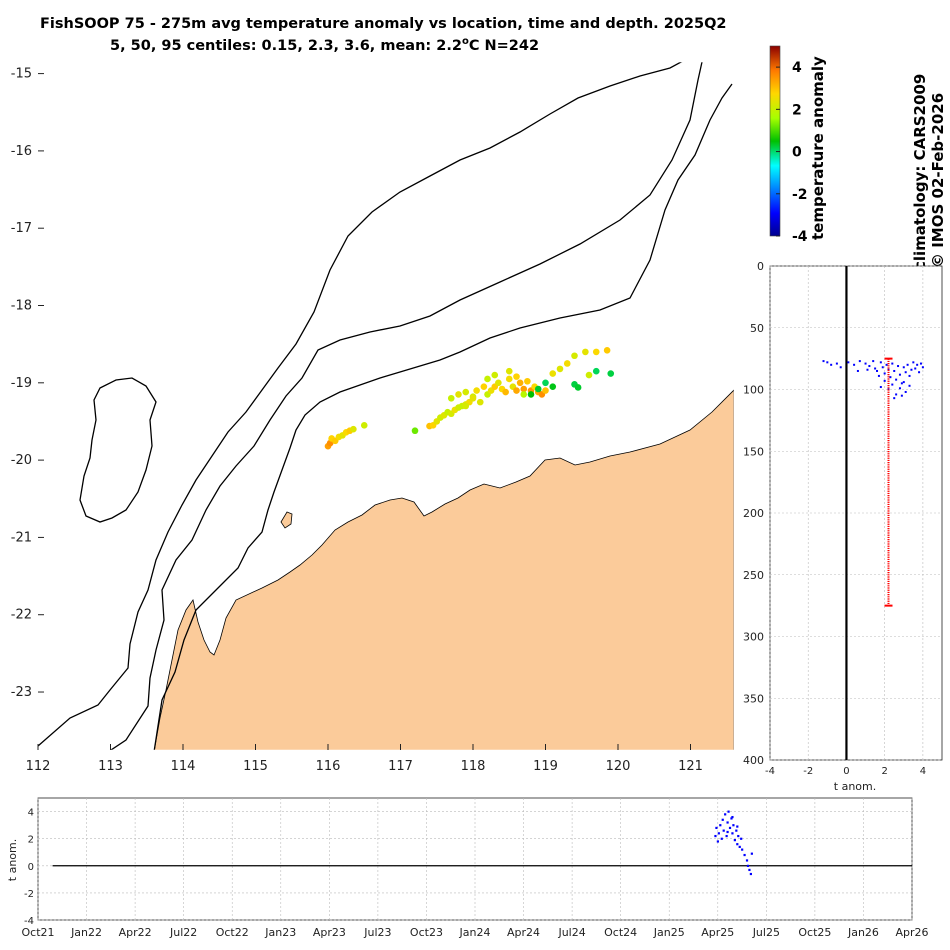 The image size is (950, 950). Describe the element at coordinates (21, 383) in the screenshot. I see `map-ytick-label: -19` at that location.